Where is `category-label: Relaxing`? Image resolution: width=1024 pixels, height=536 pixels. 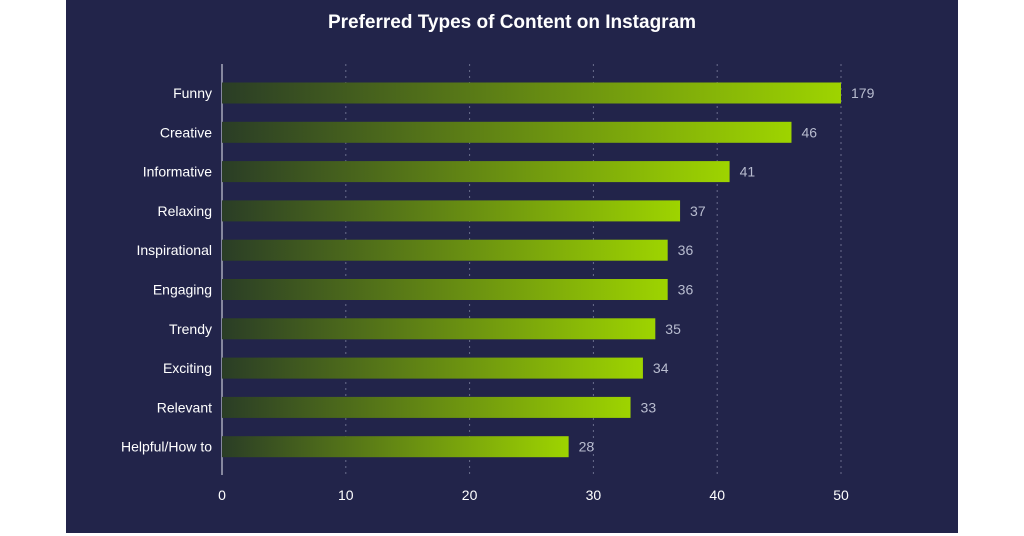
category-label: Relaxing is located at coordinates (185, 211).